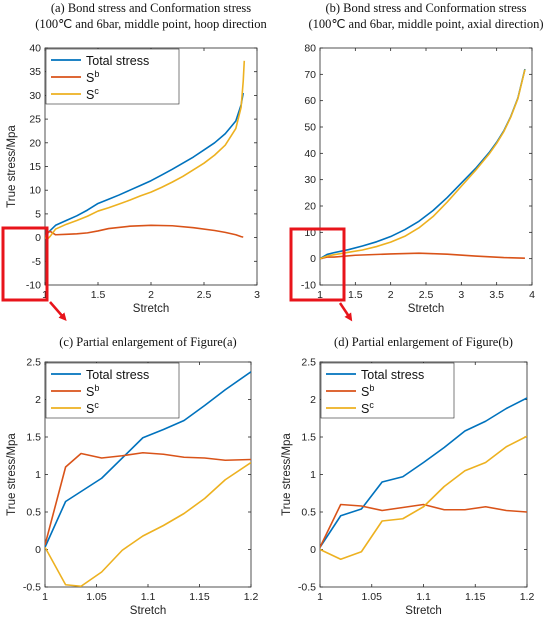  I want to click on x-tick-label: 3.5, so click(496, 295).